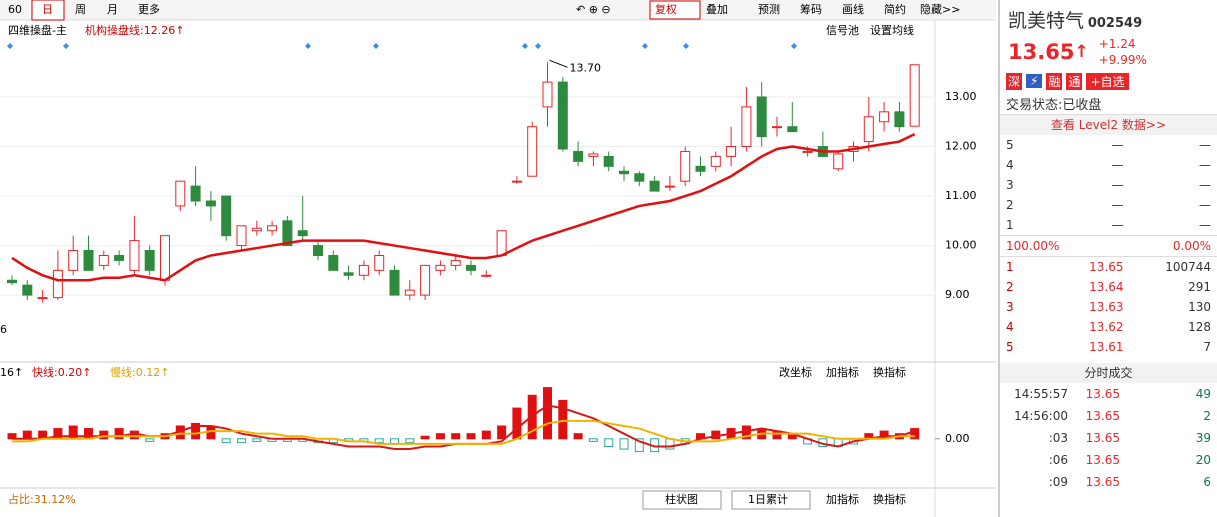 The width and height of the screenshot is (1217, 517). I want to click on status: 交易状态:已收盘, so click(1108, 103).